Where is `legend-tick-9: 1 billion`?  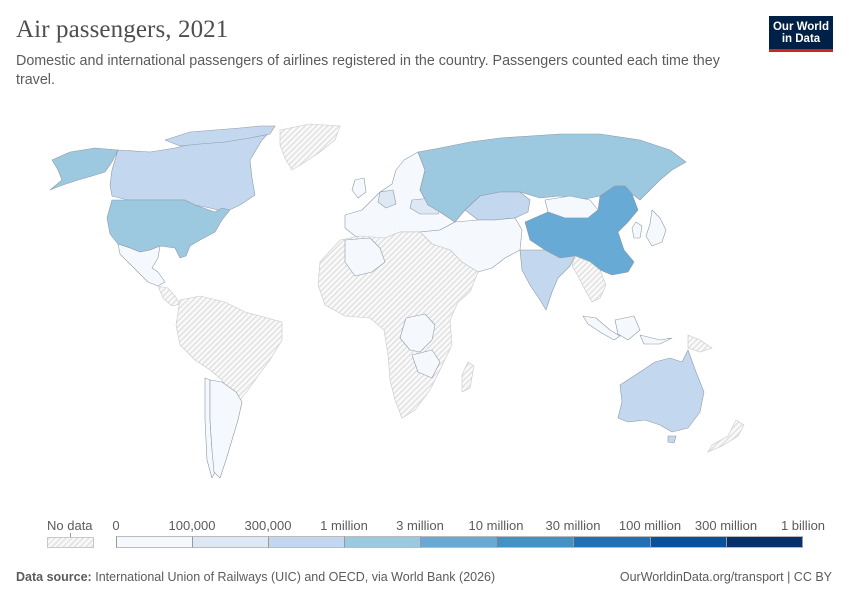
legend-tick-9: 1 billion is located at coordinates (803, 525).